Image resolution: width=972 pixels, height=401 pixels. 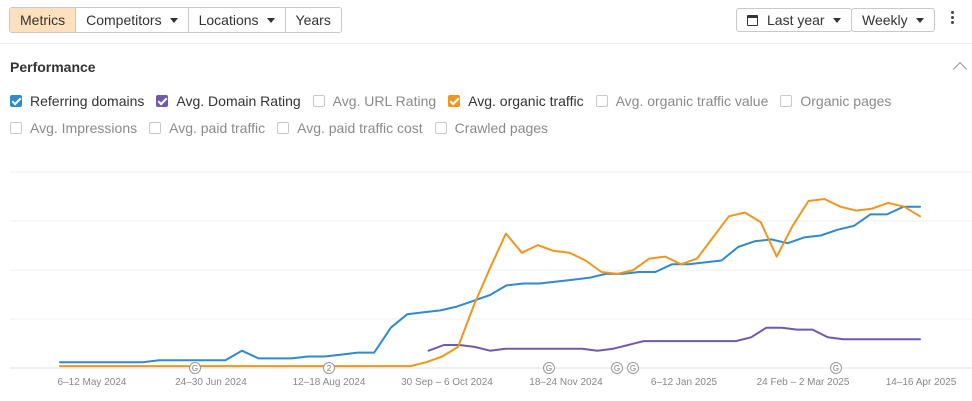 What do you see at coordinates (692, 101) in the screenshot?
I see `metric-label: Avg. organic traffic value` at bounding box center [692, 101].